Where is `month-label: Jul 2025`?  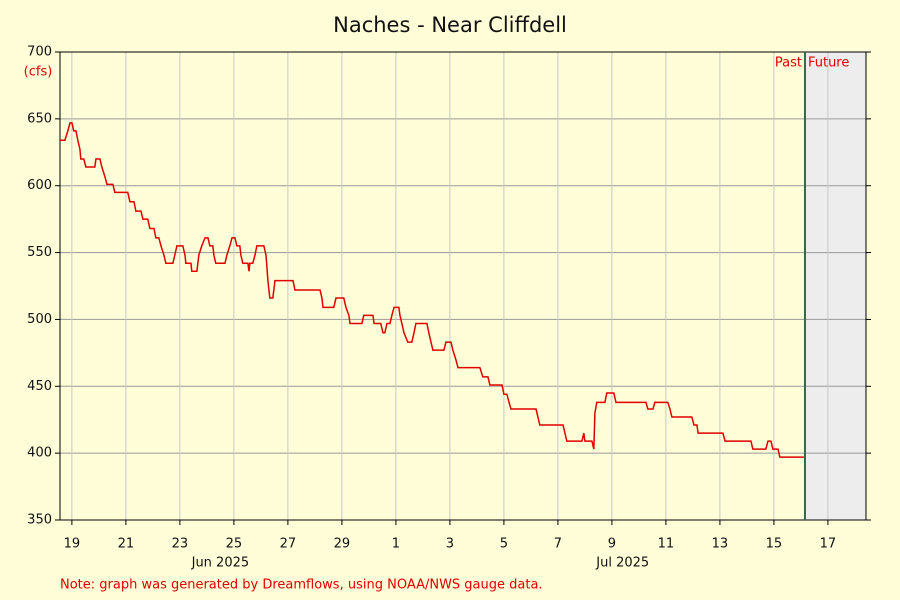 month-label: Jul 2025 is located at coordinates (622, 563).